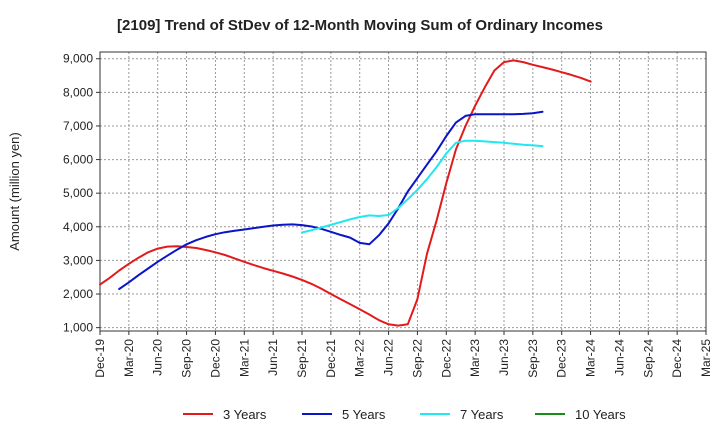 The height and width of the screenshot is (440, 720). Describe the element at coordinates (245, 414) in the screenshot. I see `legend-label: 3 Years` at that location.